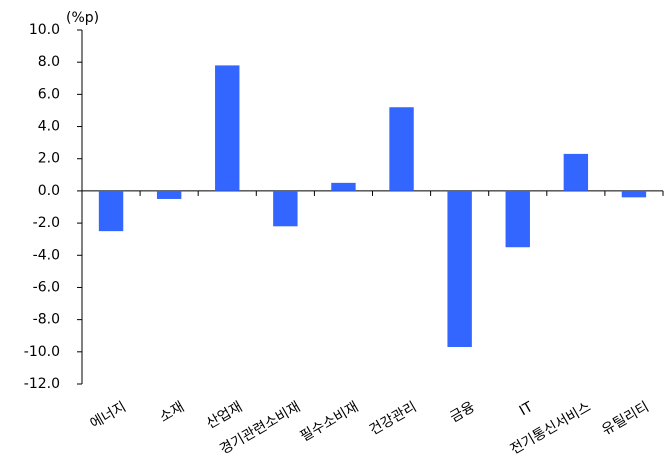 The height and width of the screenshot is (470, 671). I want to click on y-tick-label: -12.0, so click(42, 384).